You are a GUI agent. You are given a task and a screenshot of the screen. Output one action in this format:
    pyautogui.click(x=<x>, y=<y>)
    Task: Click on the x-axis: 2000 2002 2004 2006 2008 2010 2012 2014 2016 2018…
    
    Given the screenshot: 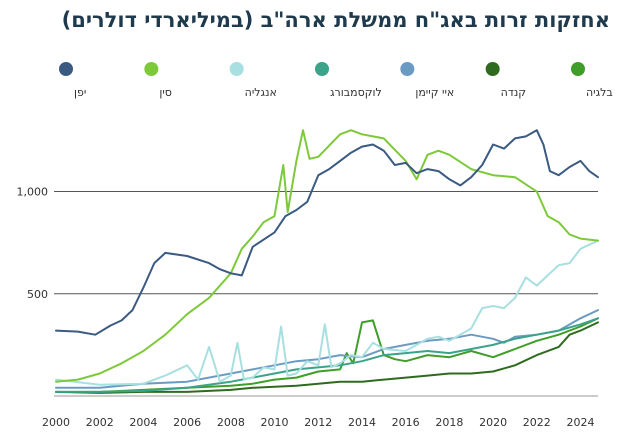 What is the action you would take?
    pyautogui.click(x=318, y=422)
    